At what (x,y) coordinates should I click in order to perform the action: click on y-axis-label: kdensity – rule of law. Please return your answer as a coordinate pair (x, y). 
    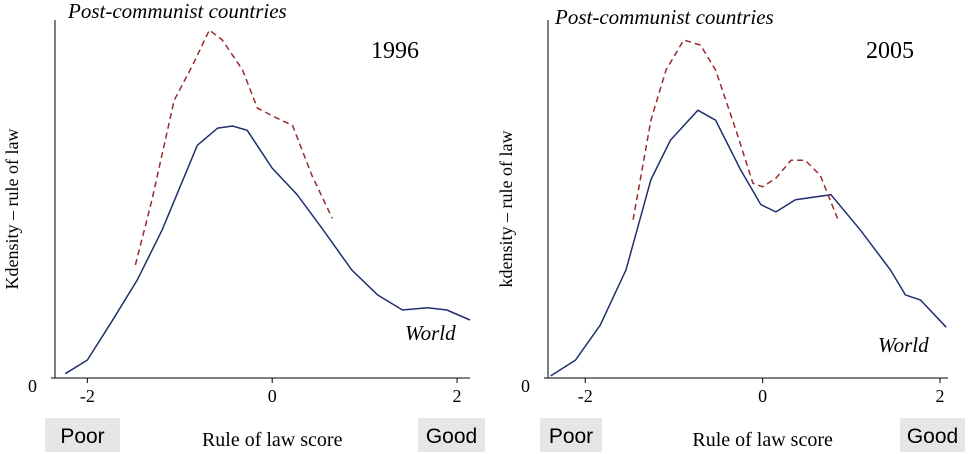
    Looking at the image, I should click on (506, 209).